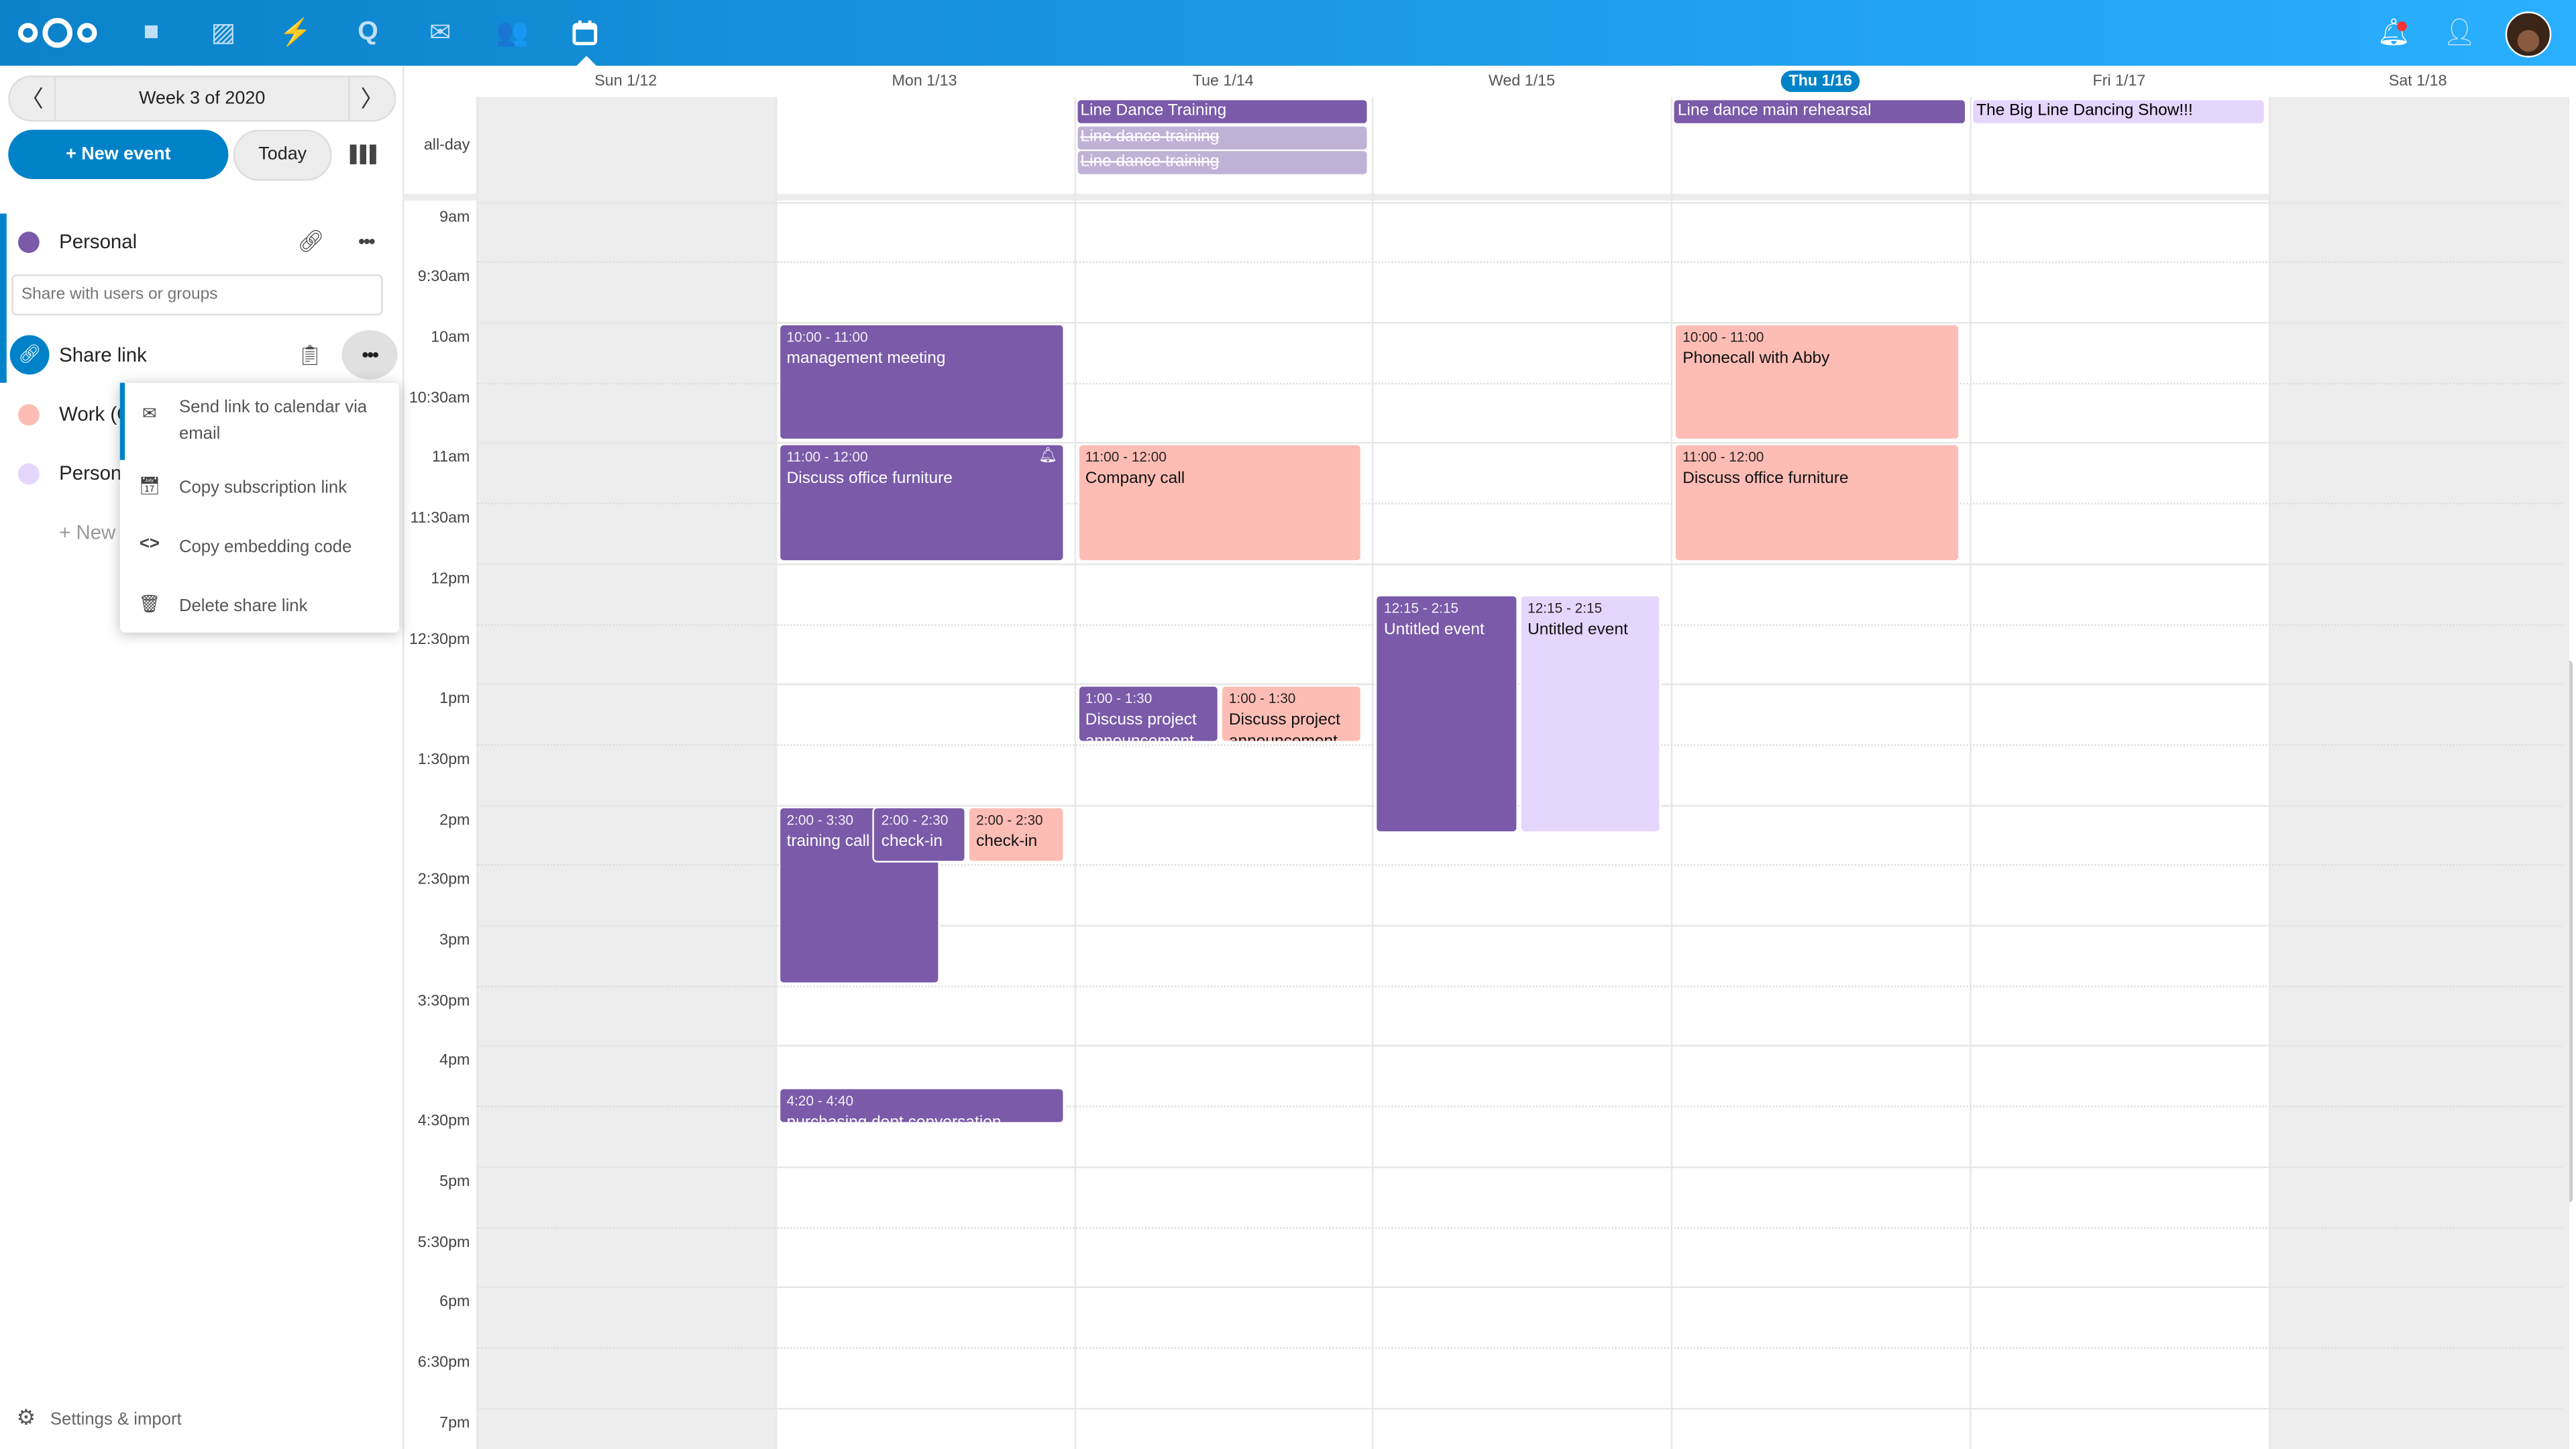  I want to click on view-toggle-icon, so click(363, 154).